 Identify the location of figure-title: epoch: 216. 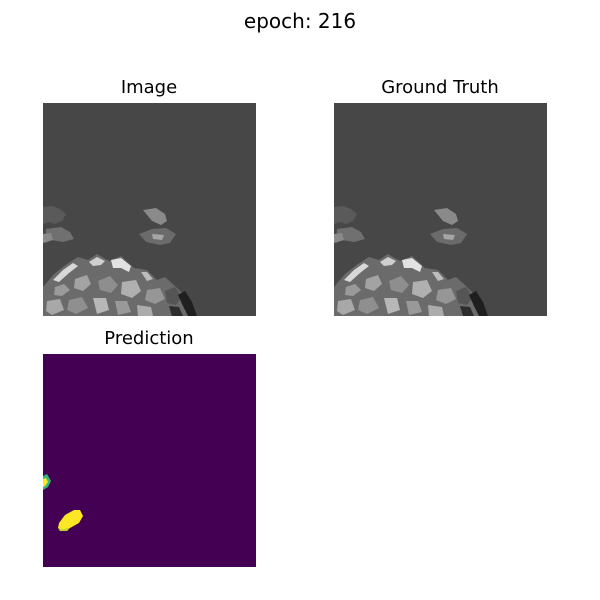
(300, 21).